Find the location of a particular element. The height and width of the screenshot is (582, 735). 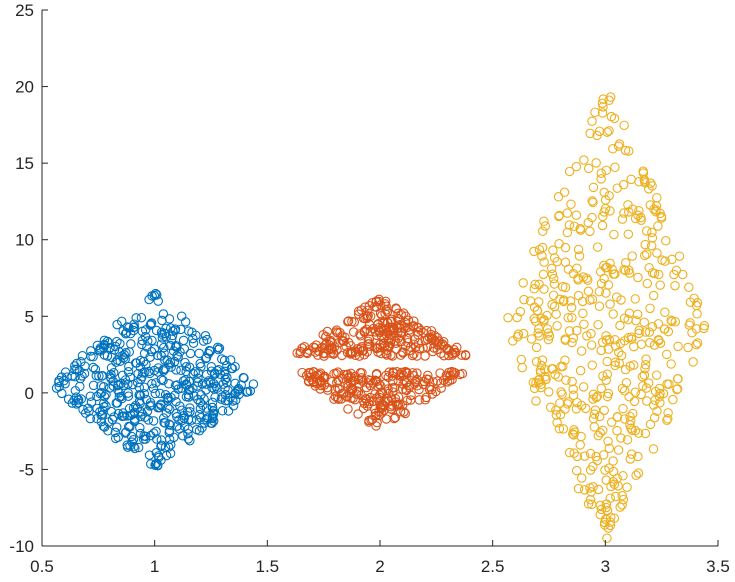

y-tick-label: 10 is located at coordinates (24, 240).